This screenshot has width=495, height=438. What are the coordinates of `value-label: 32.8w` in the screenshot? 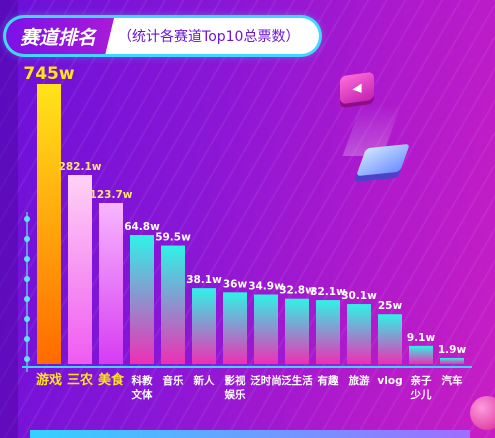 It's located at (297, 291).